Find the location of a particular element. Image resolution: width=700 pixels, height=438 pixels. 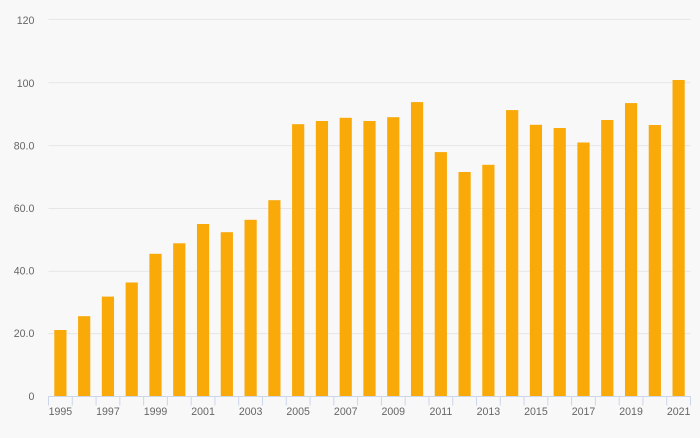

svg-text: 2003 is located at coordinates (251, 412).